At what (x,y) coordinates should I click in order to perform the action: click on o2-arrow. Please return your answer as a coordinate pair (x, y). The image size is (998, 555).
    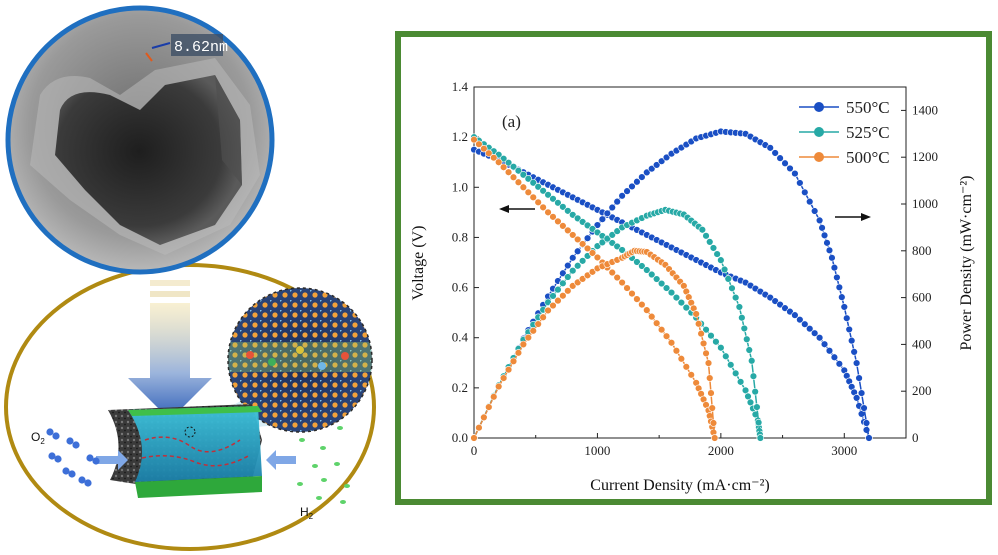
    Looking at the image, I should click on (112, 460).